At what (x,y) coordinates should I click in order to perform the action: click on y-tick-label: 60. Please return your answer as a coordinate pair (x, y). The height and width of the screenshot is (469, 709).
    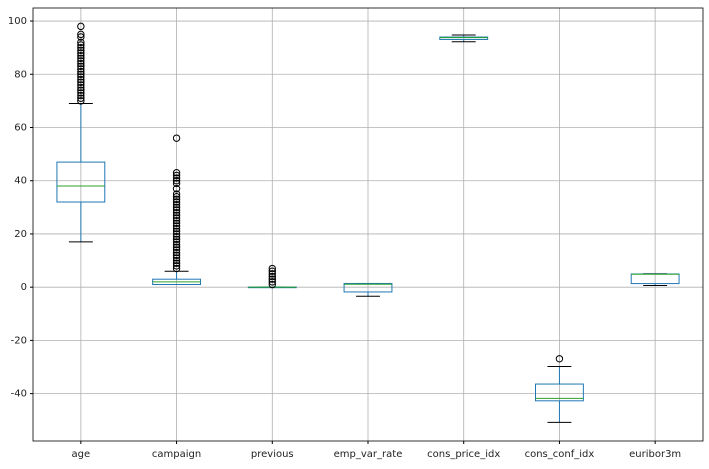
    Looking at the image, I should click on (20, 127).